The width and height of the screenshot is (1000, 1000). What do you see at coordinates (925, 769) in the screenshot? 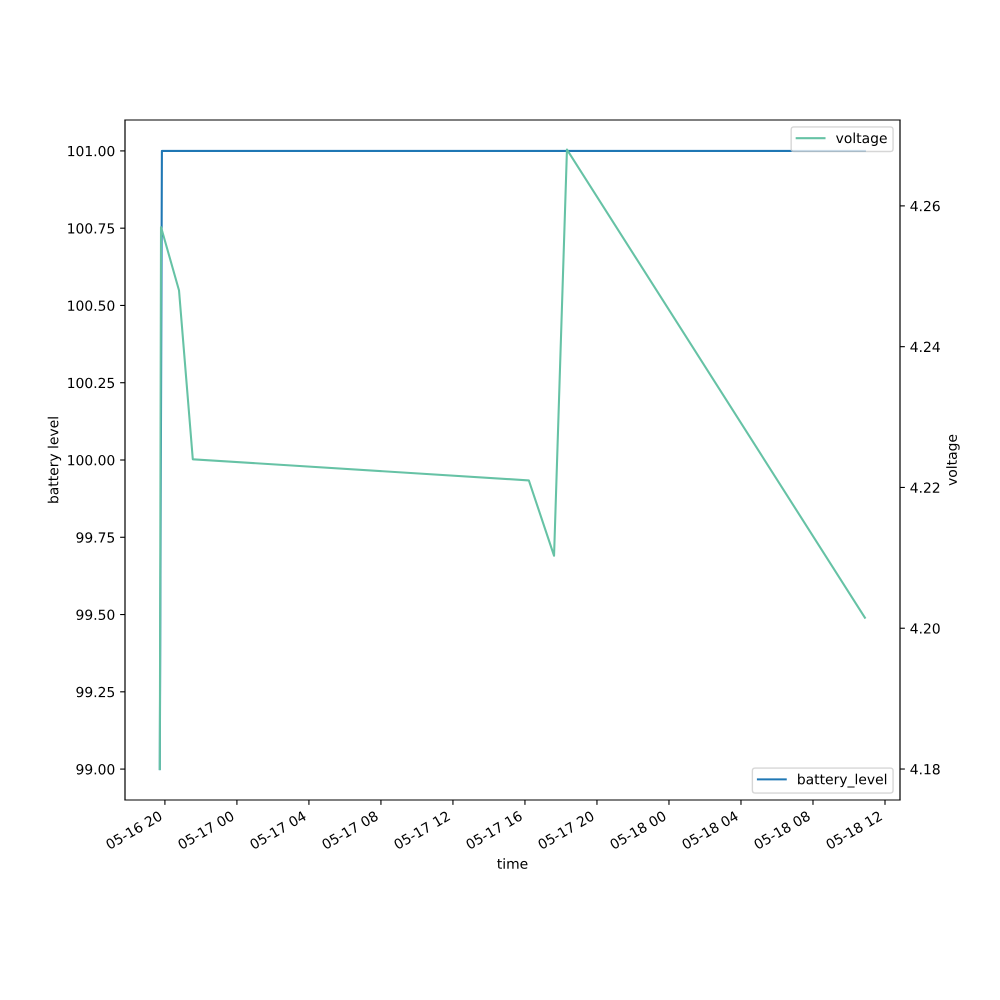
I see `y2-tick-label: 4.18` at bounding box center [925, 769].